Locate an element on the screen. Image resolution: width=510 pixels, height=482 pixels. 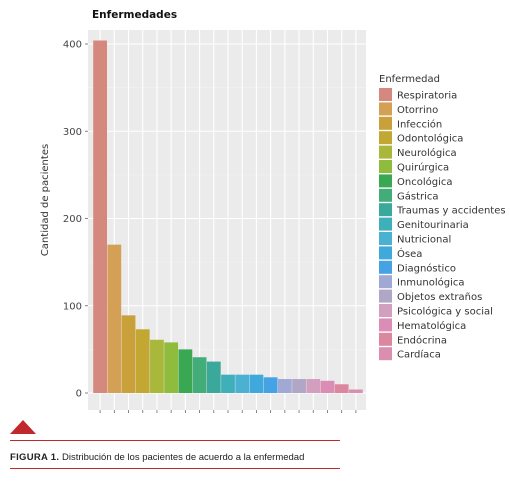
x-axis-ticks is located at coordinates (228, 411).